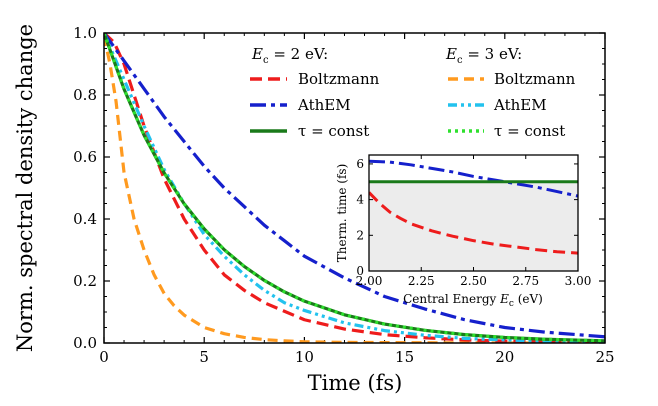  I want to click on x-tick-label: 20, so click(504, 357).